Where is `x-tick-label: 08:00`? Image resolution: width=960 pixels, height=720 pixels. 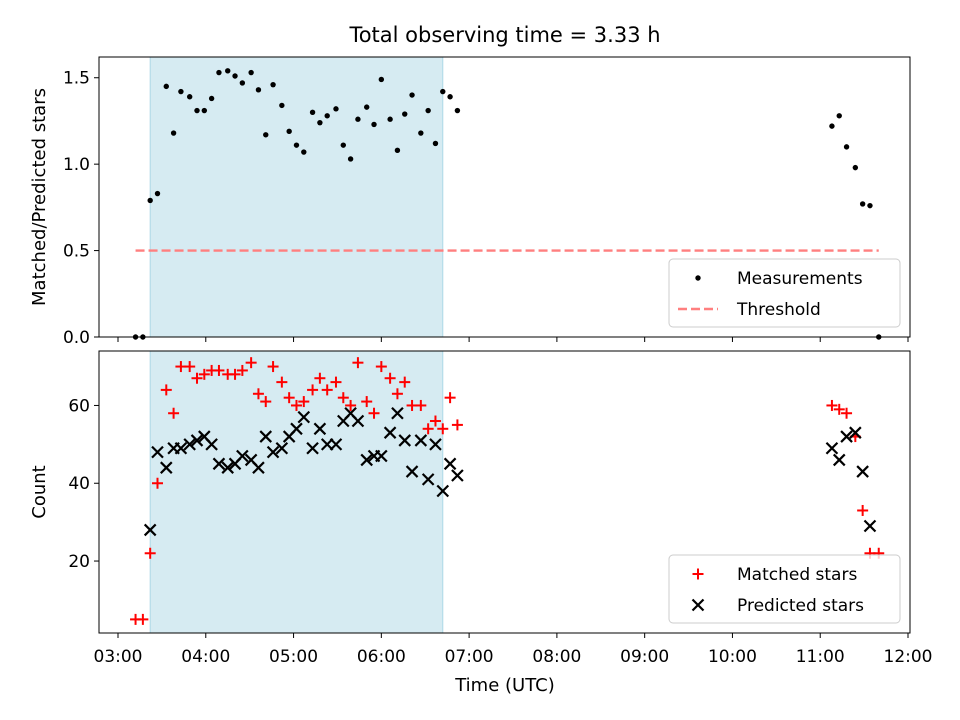 x-tick-label: 08:00 is located at coordinates (556, 657).